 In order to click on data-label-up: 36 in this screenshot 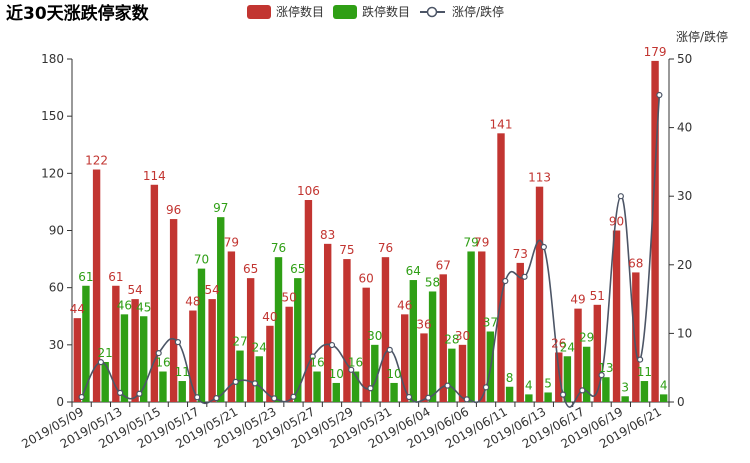, I will do `click(423, 324)`.